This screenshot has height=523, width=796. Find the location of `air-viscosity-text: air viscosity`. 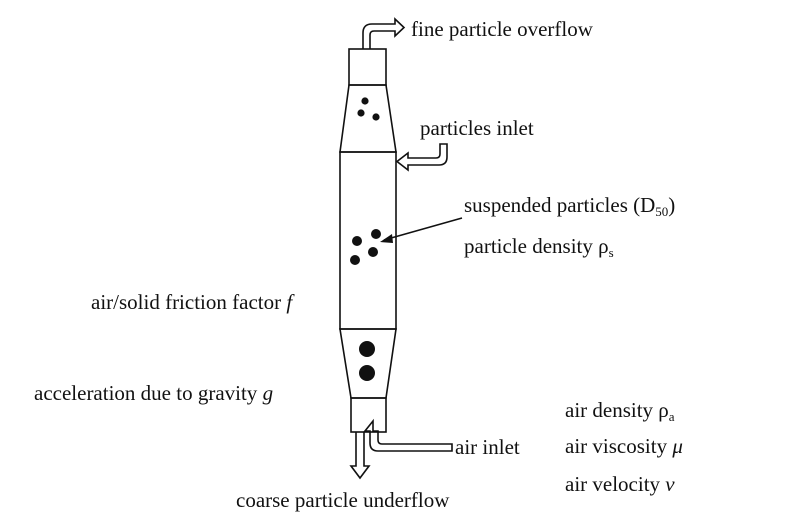

air-viscosity-text: air viscosity is located at coordinates (616, 446).